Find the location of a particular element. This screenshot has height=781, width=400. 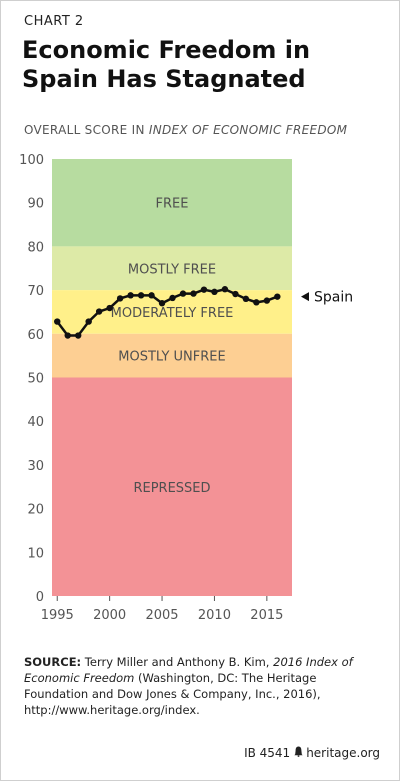

band-mostly-free is located at coordinates (172, 268).